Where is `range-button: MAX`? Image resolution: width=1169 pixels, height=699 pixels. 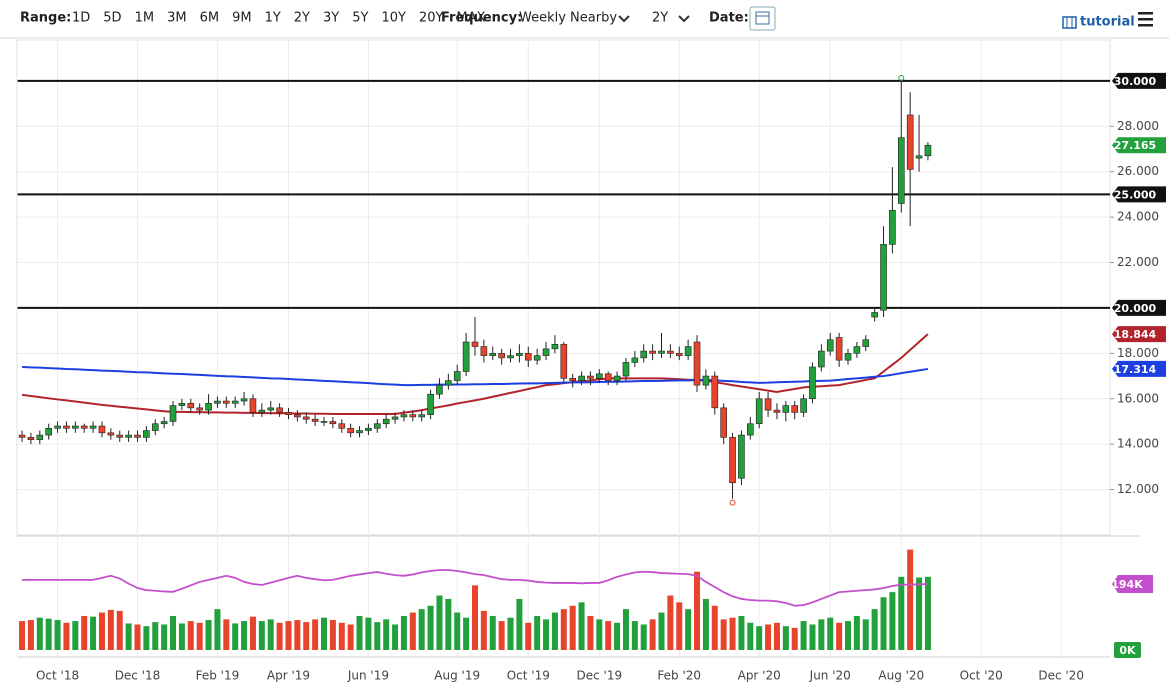
range-button: MAX is located at coordinates (470, 18).